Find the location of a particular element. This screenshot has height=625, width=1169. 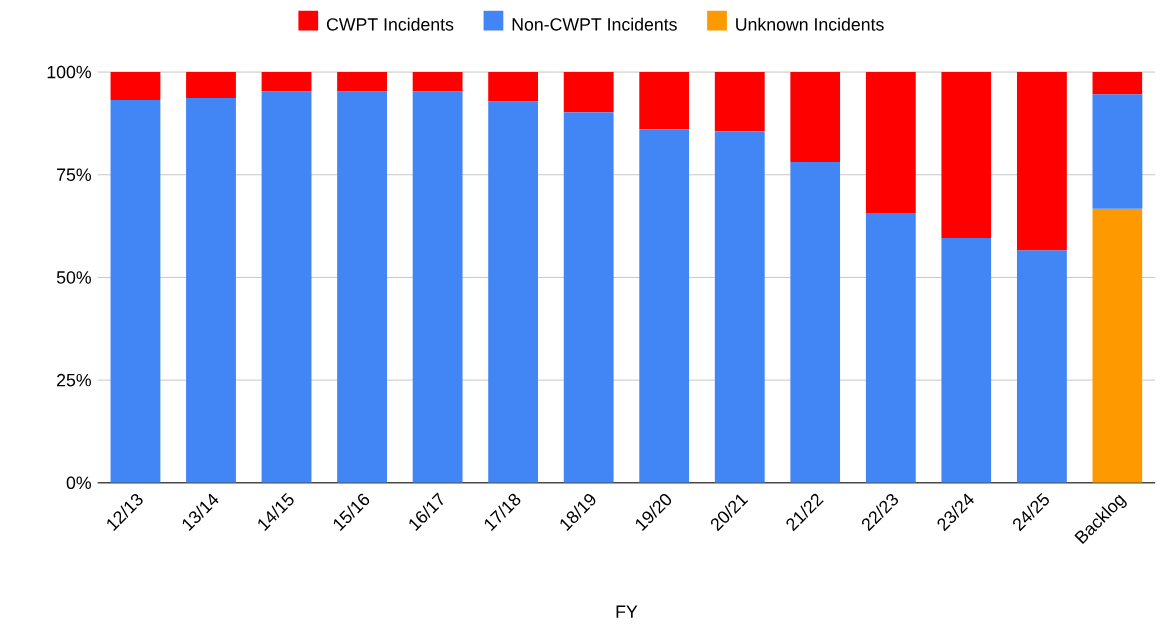

y-tick-label: 0% is located at coordinates (78, 483).